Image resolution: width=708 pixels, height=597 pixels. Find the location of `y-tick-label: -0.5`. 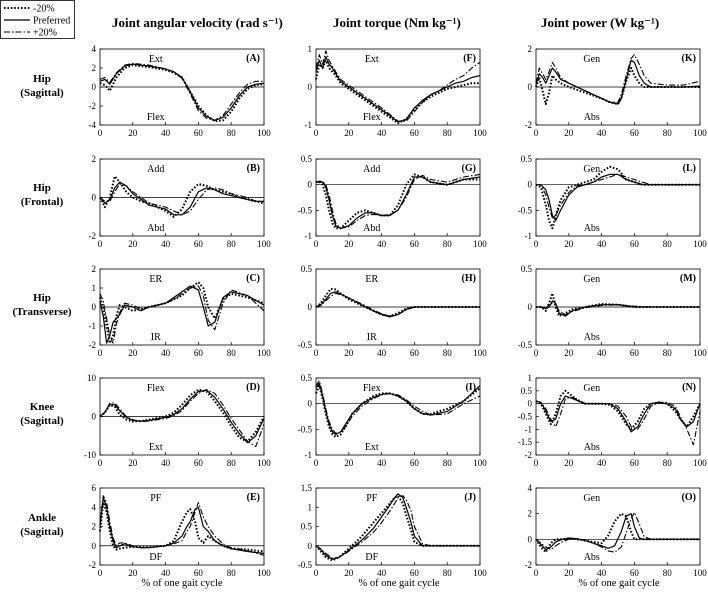

y-tick-label: -0.5 is located at coordinates (525, 417).